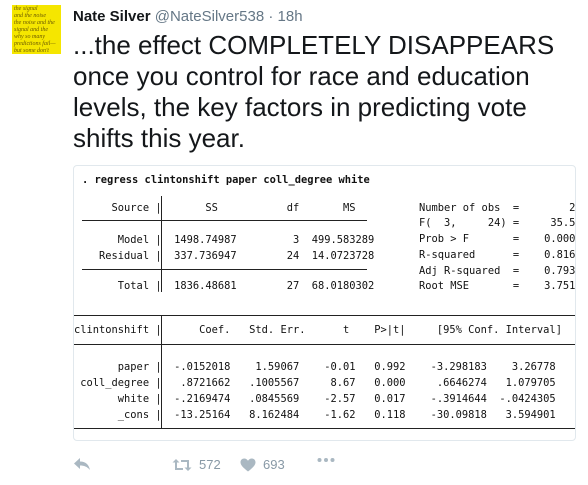  I want to click on tweet-timestamp: 18h, so click(290, 16).